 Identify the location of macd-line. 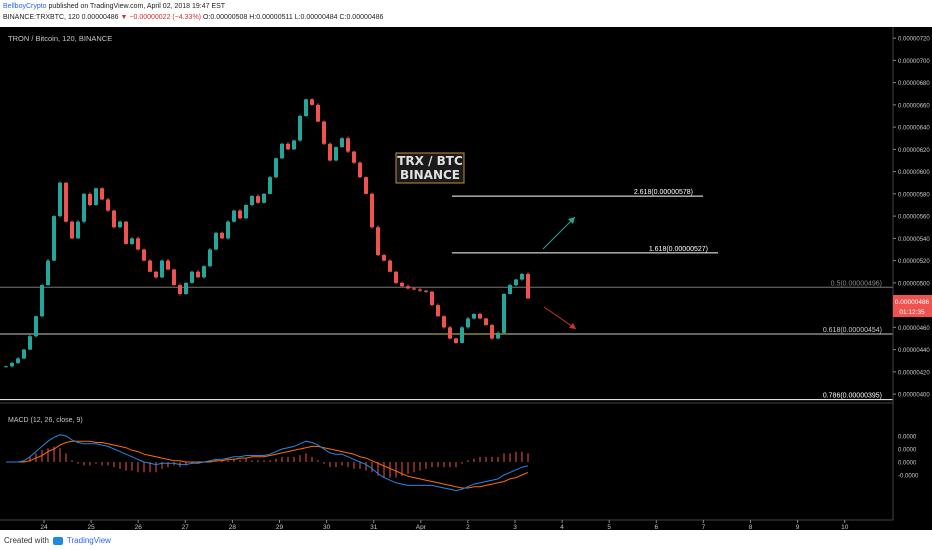
(267, 463).